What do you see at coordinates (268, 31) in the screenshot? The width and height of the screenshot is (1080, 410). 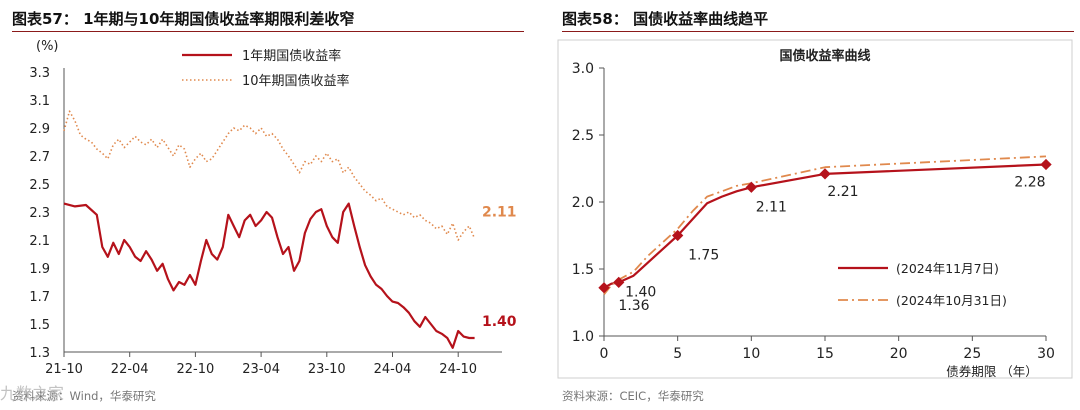 I see `left-title-rule` at bounding box center [268, 31].